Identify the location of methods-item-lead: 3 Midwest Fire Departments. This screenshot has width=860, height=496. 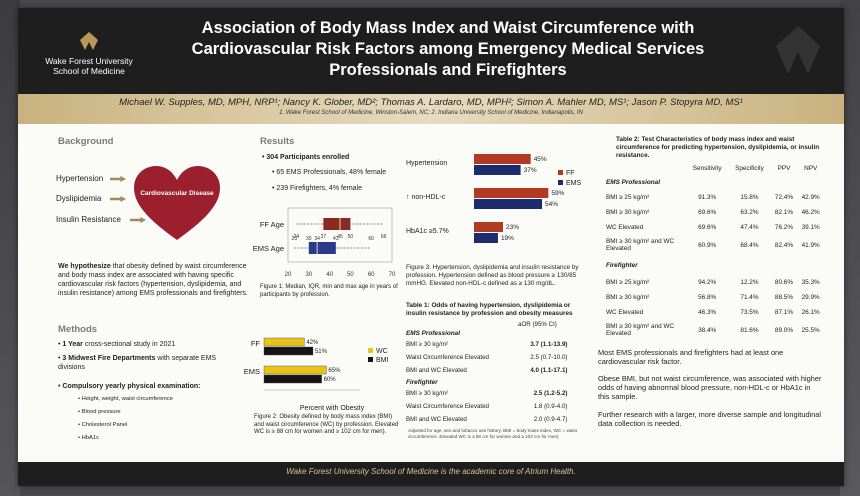
(109, 358).